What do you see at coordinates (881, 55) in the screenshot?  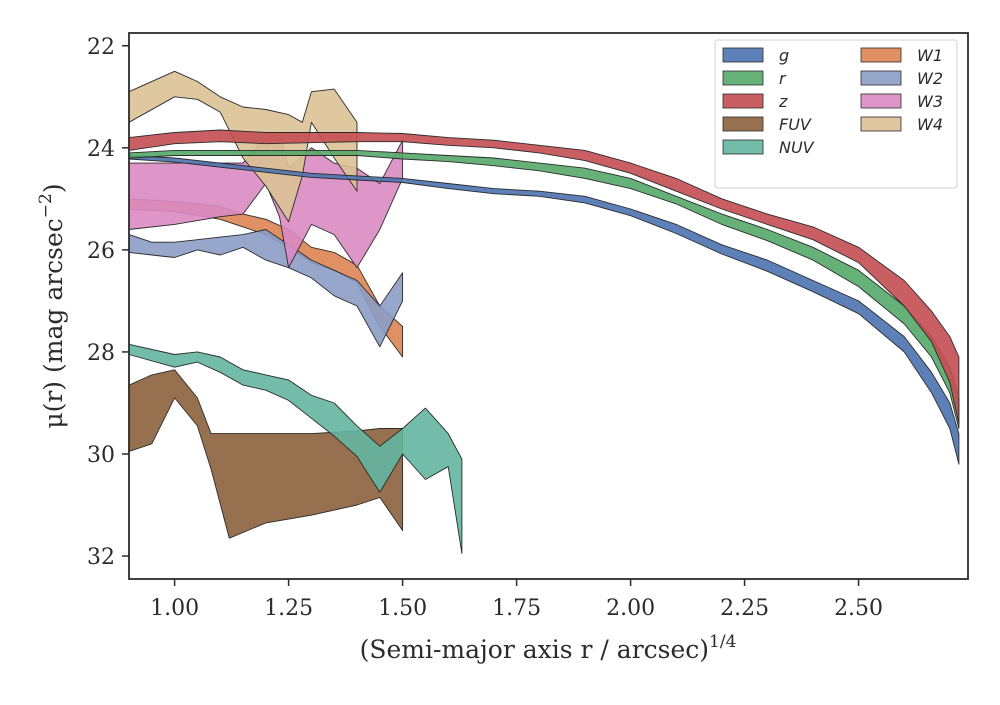 I see `legend-swatch-w1` at bounding box center [881, 55].